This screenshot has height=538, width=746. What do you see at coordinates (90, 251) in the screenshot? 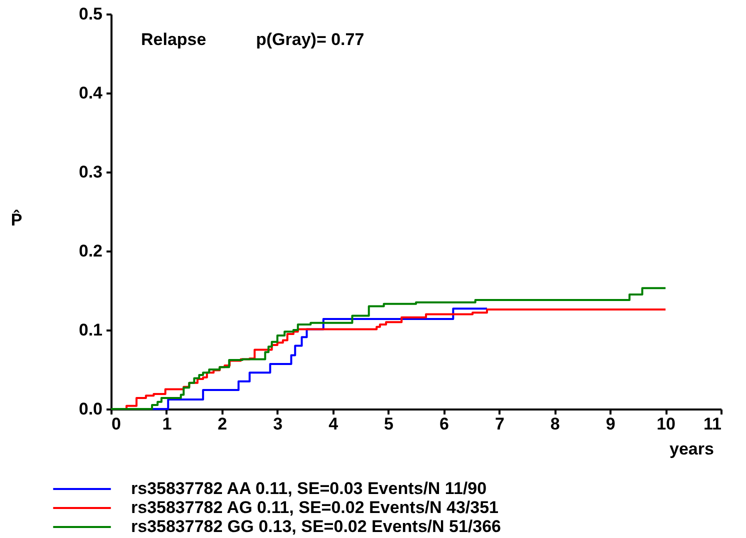
I see `y-tick-label: 0.2` at bounding box center [90, 251].